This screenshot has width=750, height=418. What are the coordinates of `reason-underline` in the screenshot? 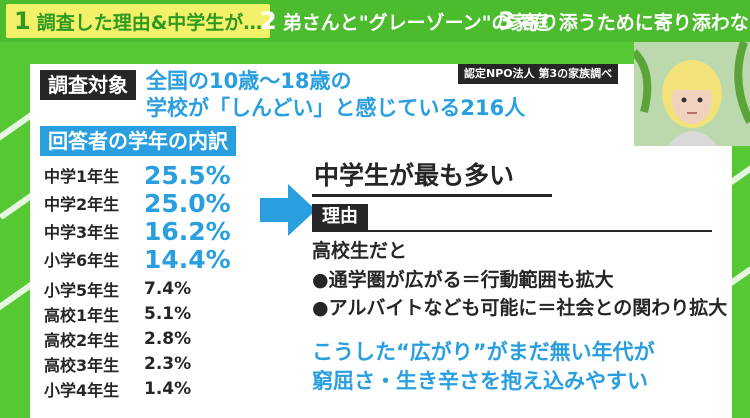 It's located at (512, 231).